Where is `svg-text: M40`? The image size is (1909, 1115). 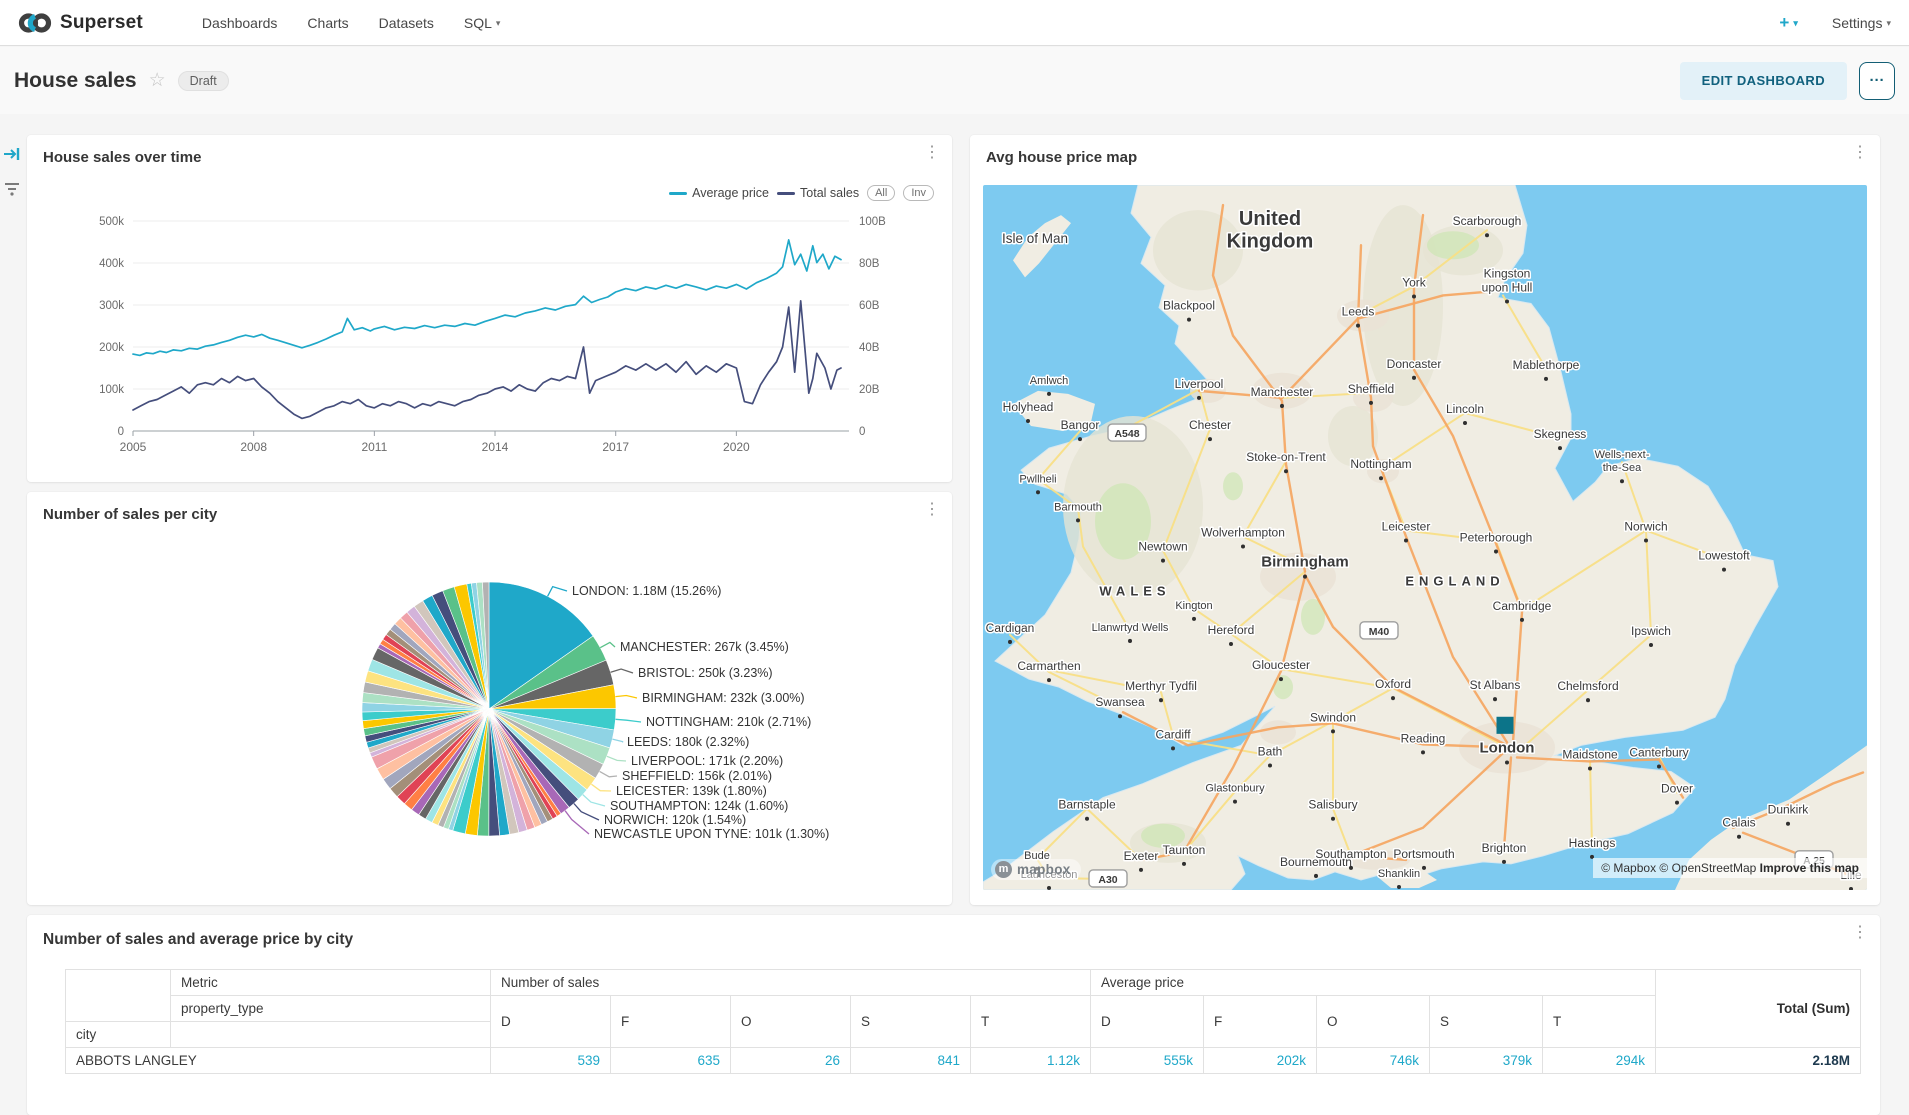
svg-text: M40 is located at coordinates (1379, 632).